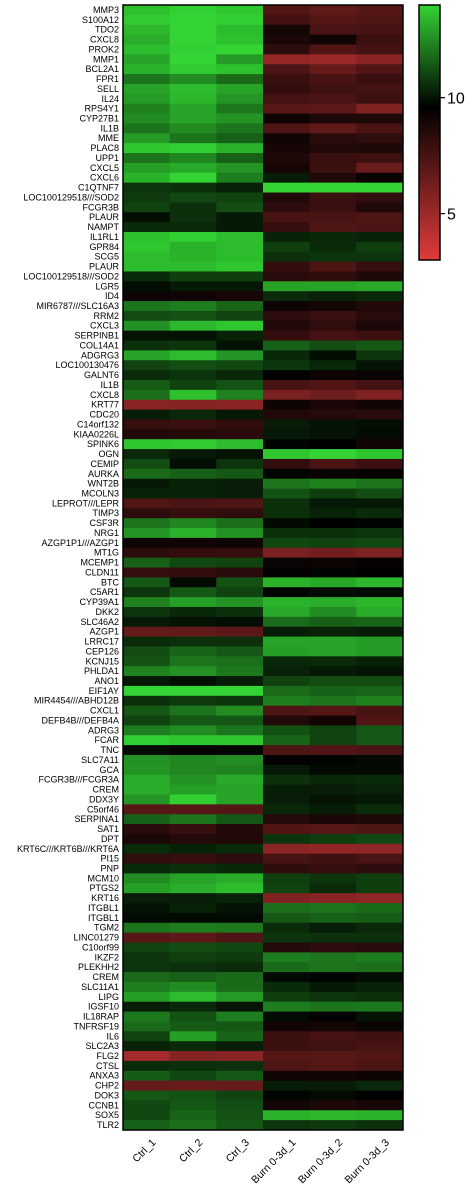  What do you see at coordinates (106, 316) in the screenshot?
I see `row-label: RRM2` at bounding box center [106, 316].